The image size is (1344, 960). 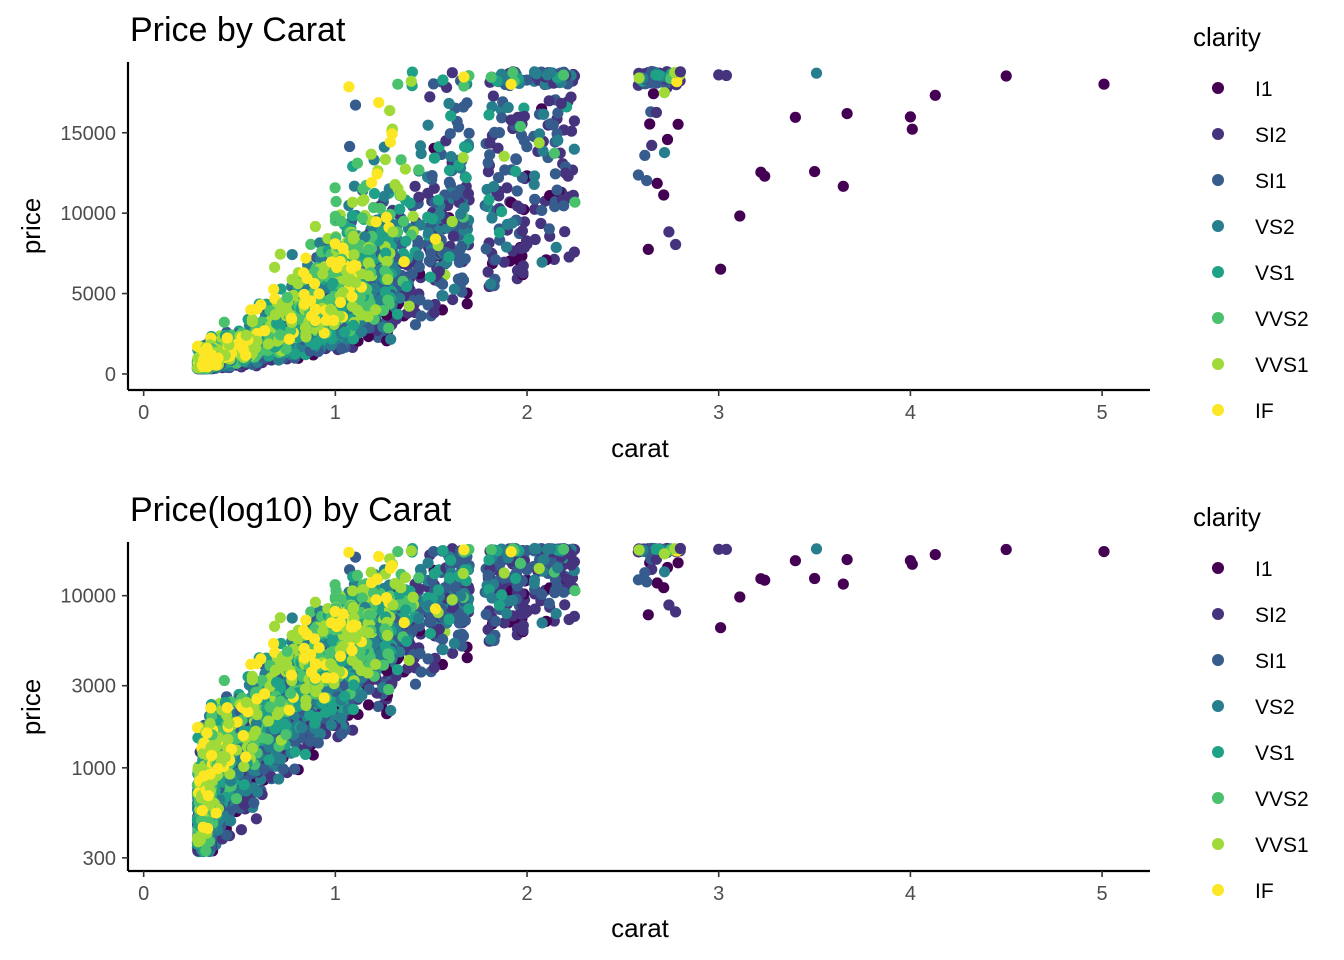 I want to click on legend-title: clarity, so click(x=1227, y=37).